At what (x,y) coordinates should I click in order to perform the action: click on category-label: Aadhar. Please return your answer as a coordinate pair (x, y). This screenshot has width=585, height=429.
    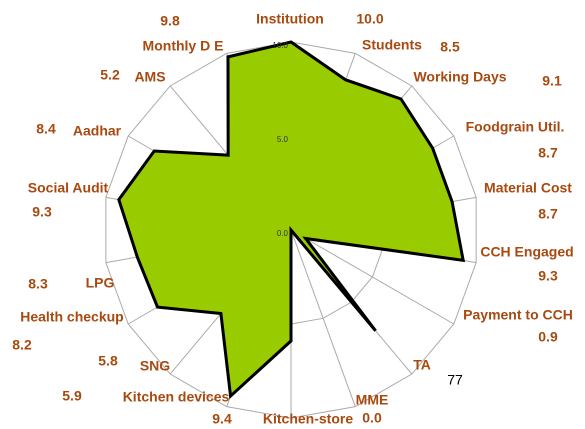
    Looking at the image, I should click on (97, 131).